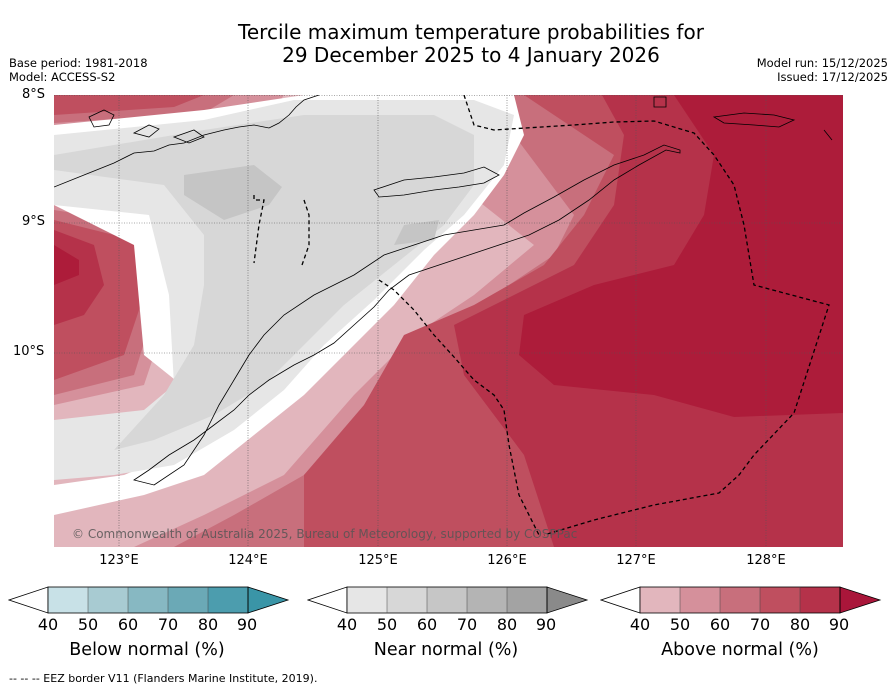 The width and height of the screenshot is (896, 690). I want to click on tick-below-40: 40, so click(48, 624).